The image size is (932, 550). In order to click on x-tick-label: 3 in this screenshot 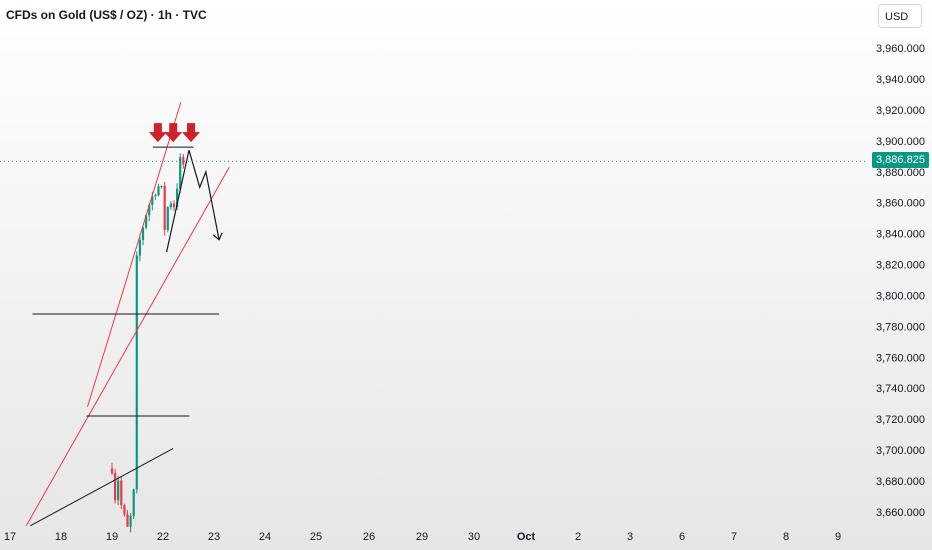, I will do `click(630, 537)`.